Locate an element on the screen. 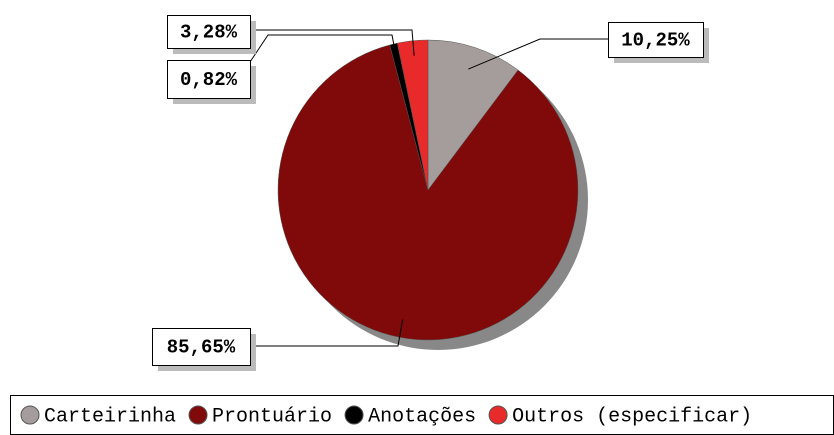 This screenshot has width=834, height=435. legend-label: Anotações is located at coordinates (422, 416).